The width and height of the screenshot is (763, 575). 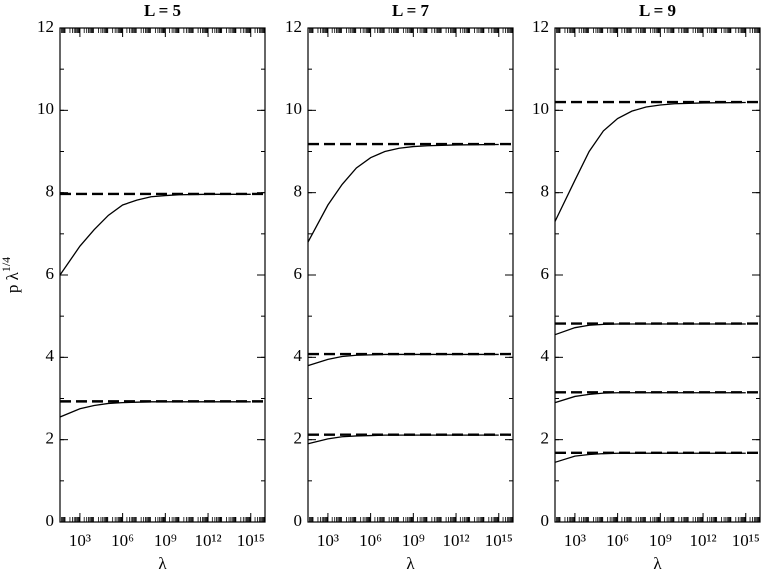 I want to click on y-label-superscript: 1/4, so click(x=6, y=264).